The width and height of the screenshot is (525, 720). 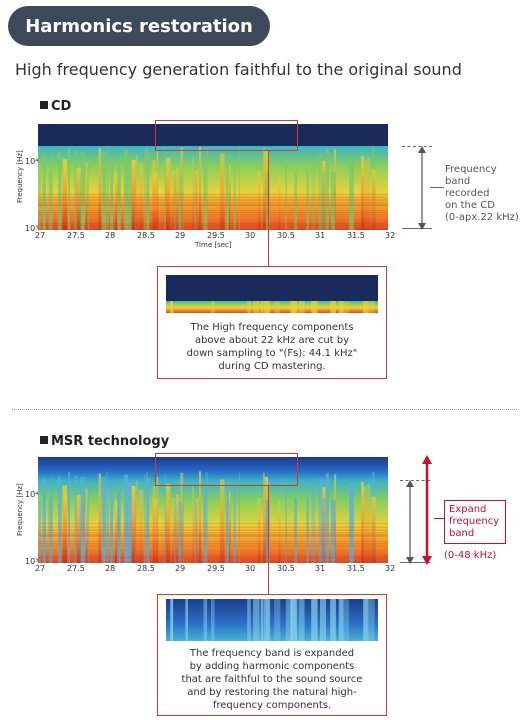 What do you see at coordinates (104, 441) in the screenshot?
I see `msr-heading: MSR technology` at bounding box center [104, 441].